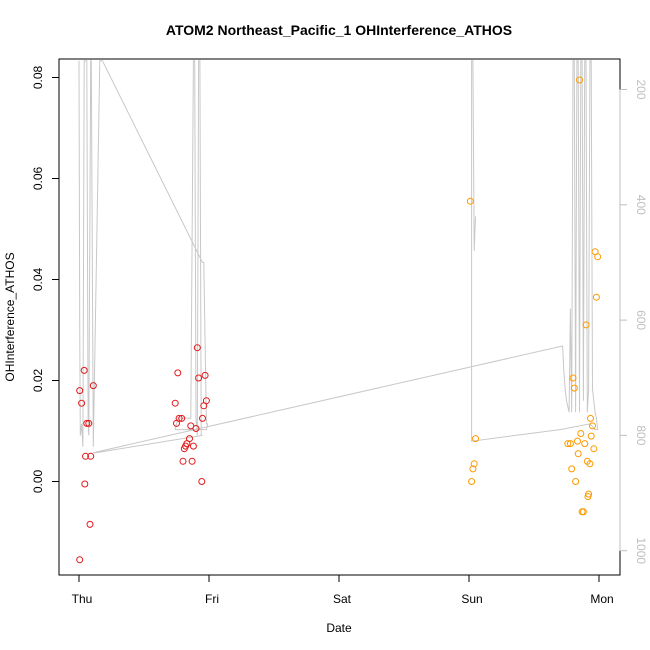 This screenshot has height=650, width=650. What do you see at coordinates (343, 590) in the screenshot?
I see `x-axis: Thu Fri Sat Sun Mon` at bounding box center [343, 590].